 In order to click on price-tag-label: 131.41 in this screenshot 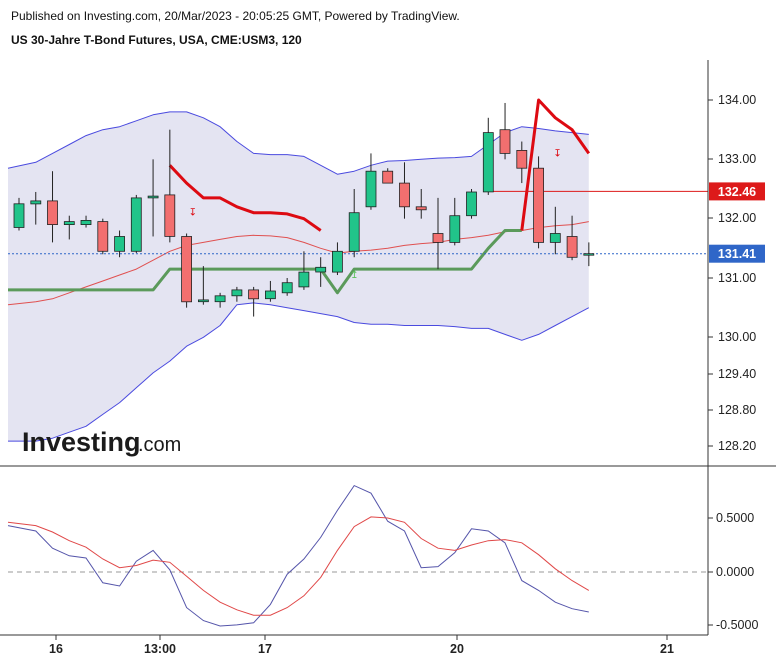, I will do `click(737, 254)`.